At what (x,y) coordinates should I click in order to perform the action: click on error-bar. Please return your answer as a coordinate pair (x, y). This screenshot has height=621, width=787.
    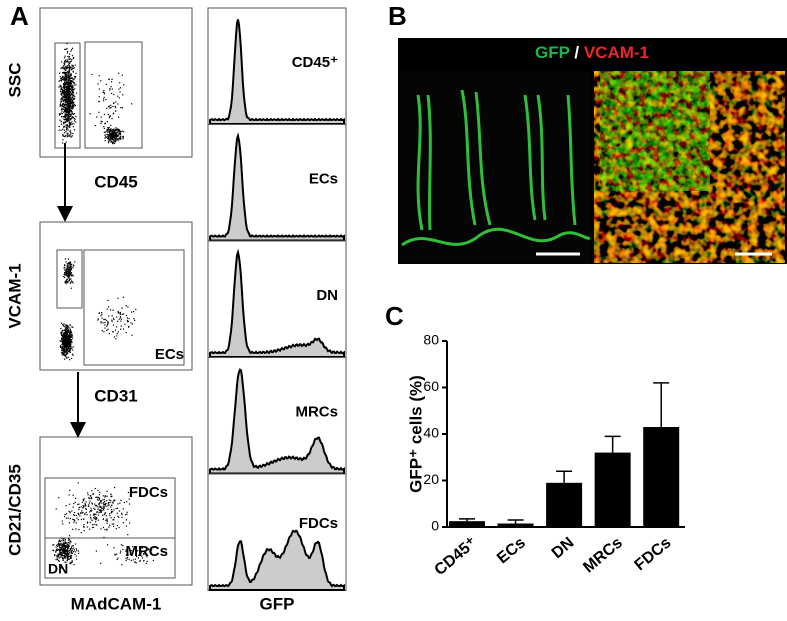
    Looking at the image, I should click on (564, 476).